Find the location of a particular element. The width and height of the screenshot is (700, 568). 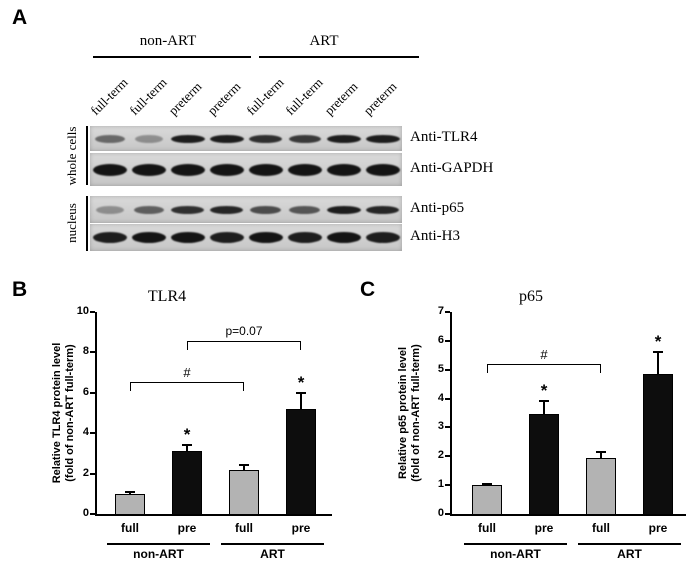

y-tick-label: 1 is located at coordinates (440, 484).